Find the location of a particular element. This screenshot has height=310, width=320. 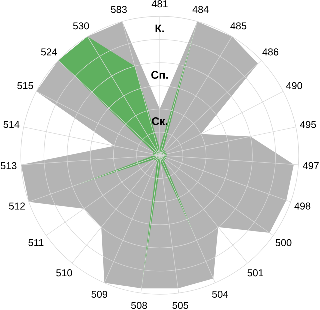

spoke-label: 515 is located at coordinates (26, 86).